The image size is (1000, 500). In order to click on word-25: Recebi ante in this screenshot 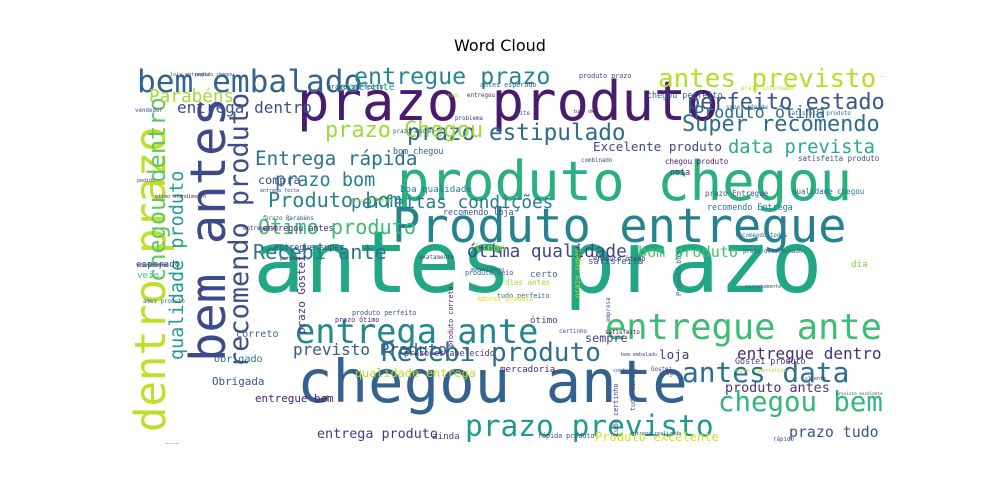, I will do `click(320, 252)`.